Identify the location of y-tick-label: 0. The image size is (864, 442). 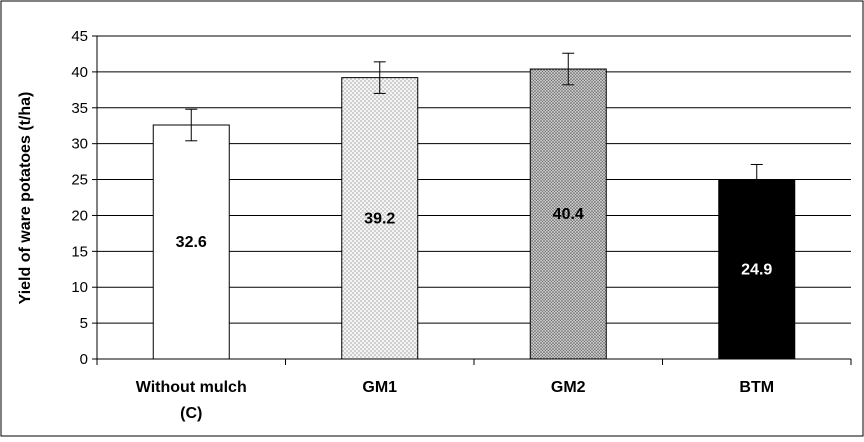
(84, 359).